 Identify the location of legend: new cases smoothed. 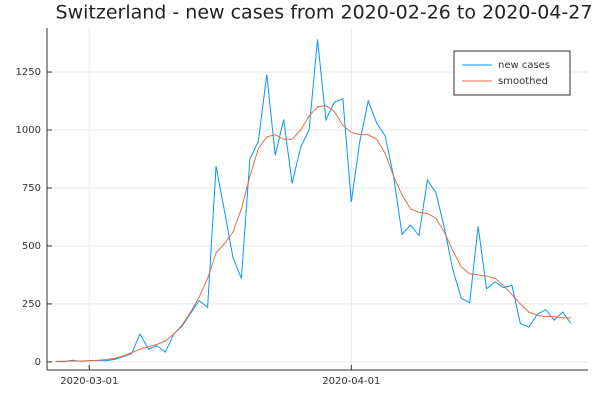
(512, 73).